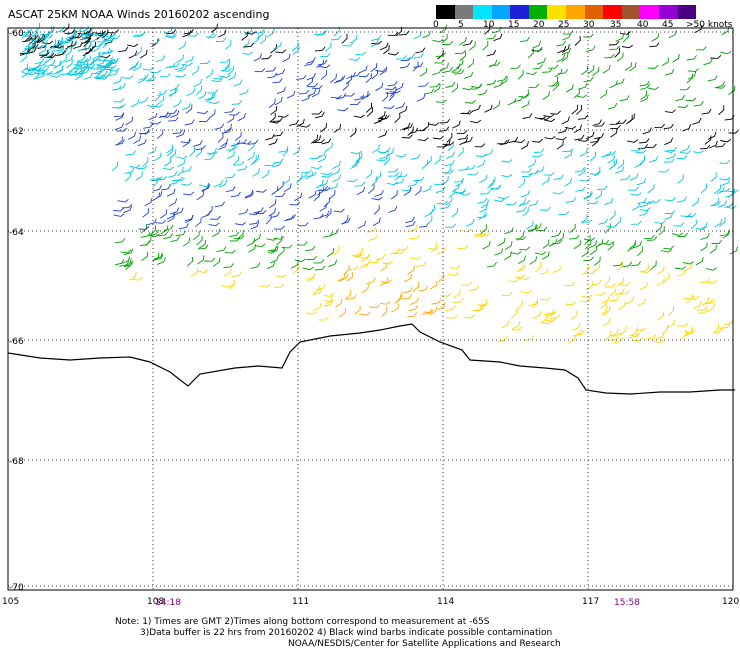 The width and height of the screenshot is (740, 650). What do you see at coordinates (371, 359) in the screenshot?
I see `antarctic-coastline` at bounding box center [371, 359].